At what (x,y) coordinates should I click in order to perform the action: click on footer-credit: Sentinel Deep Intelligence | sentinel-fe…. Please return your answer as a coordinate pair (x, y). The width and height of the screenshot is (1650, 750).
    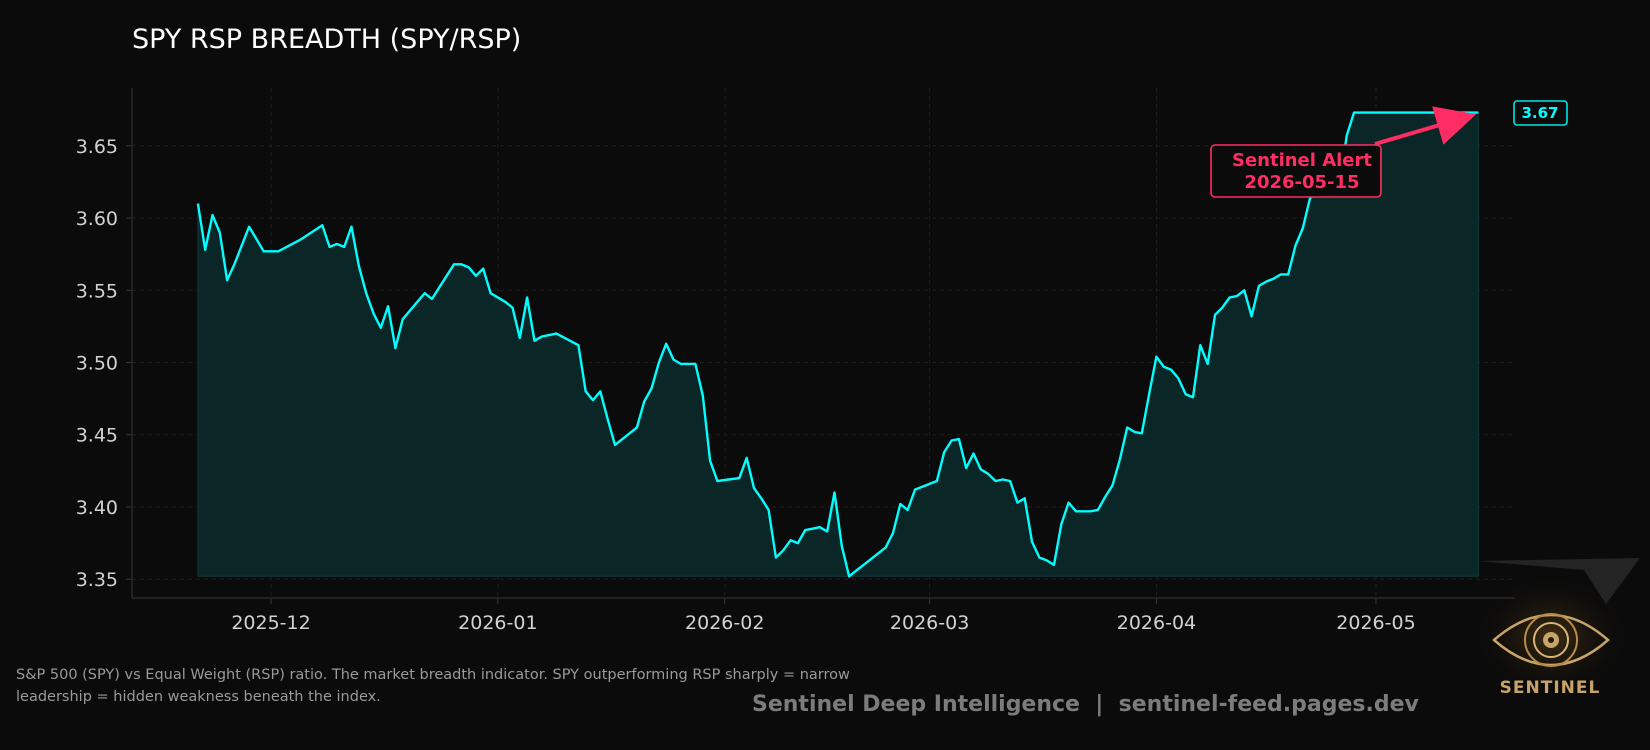
    Looking at the image, I should click on (1085, 704).